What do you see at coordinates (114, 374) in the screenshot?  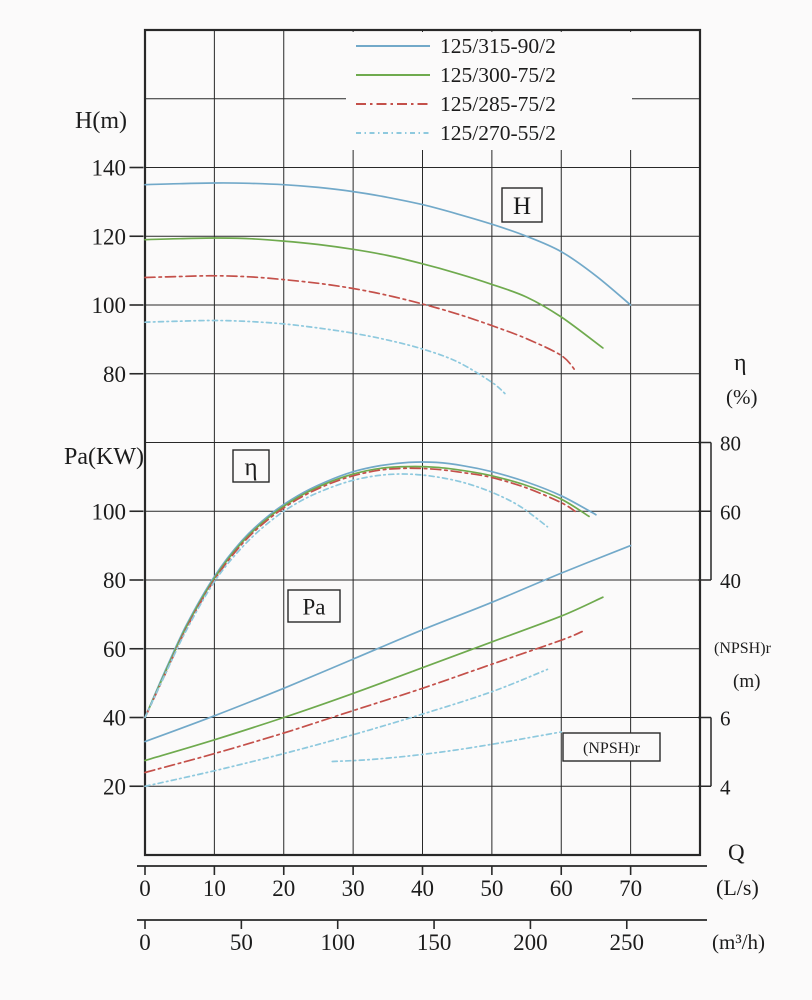 I see `h-axis-tick-label: 80` at bounding box center [114, 374].